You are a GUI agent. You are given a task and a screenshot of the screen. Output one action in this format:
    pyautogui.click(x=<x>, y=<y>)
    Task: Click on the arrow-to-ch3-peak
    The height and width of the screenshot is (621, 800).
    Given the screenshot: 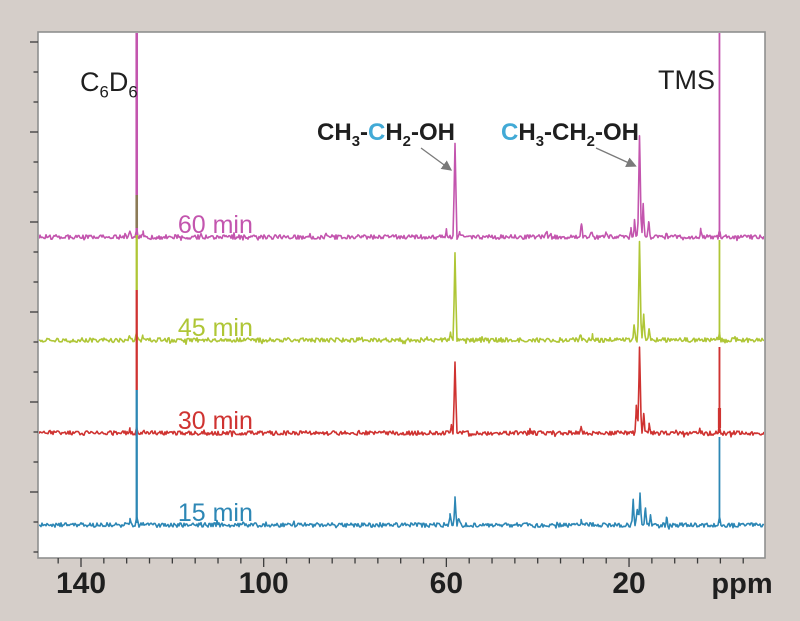 What is the action you would take?
    pyautogui.click(x=616, y=157)
    